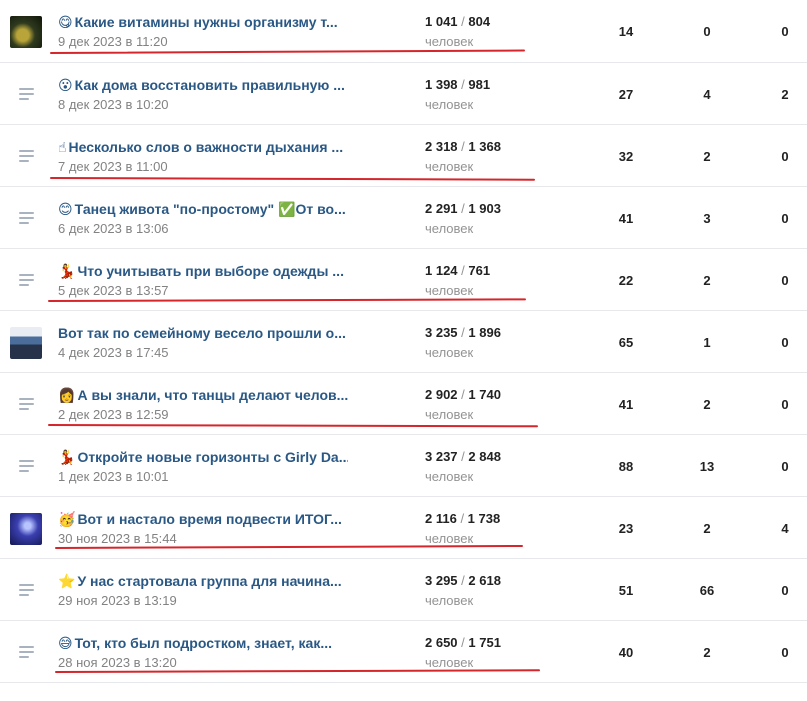 The image size is (807, 701). I want to click on post-date: 7 дек 2023 в 11:00, so click(113, 166).